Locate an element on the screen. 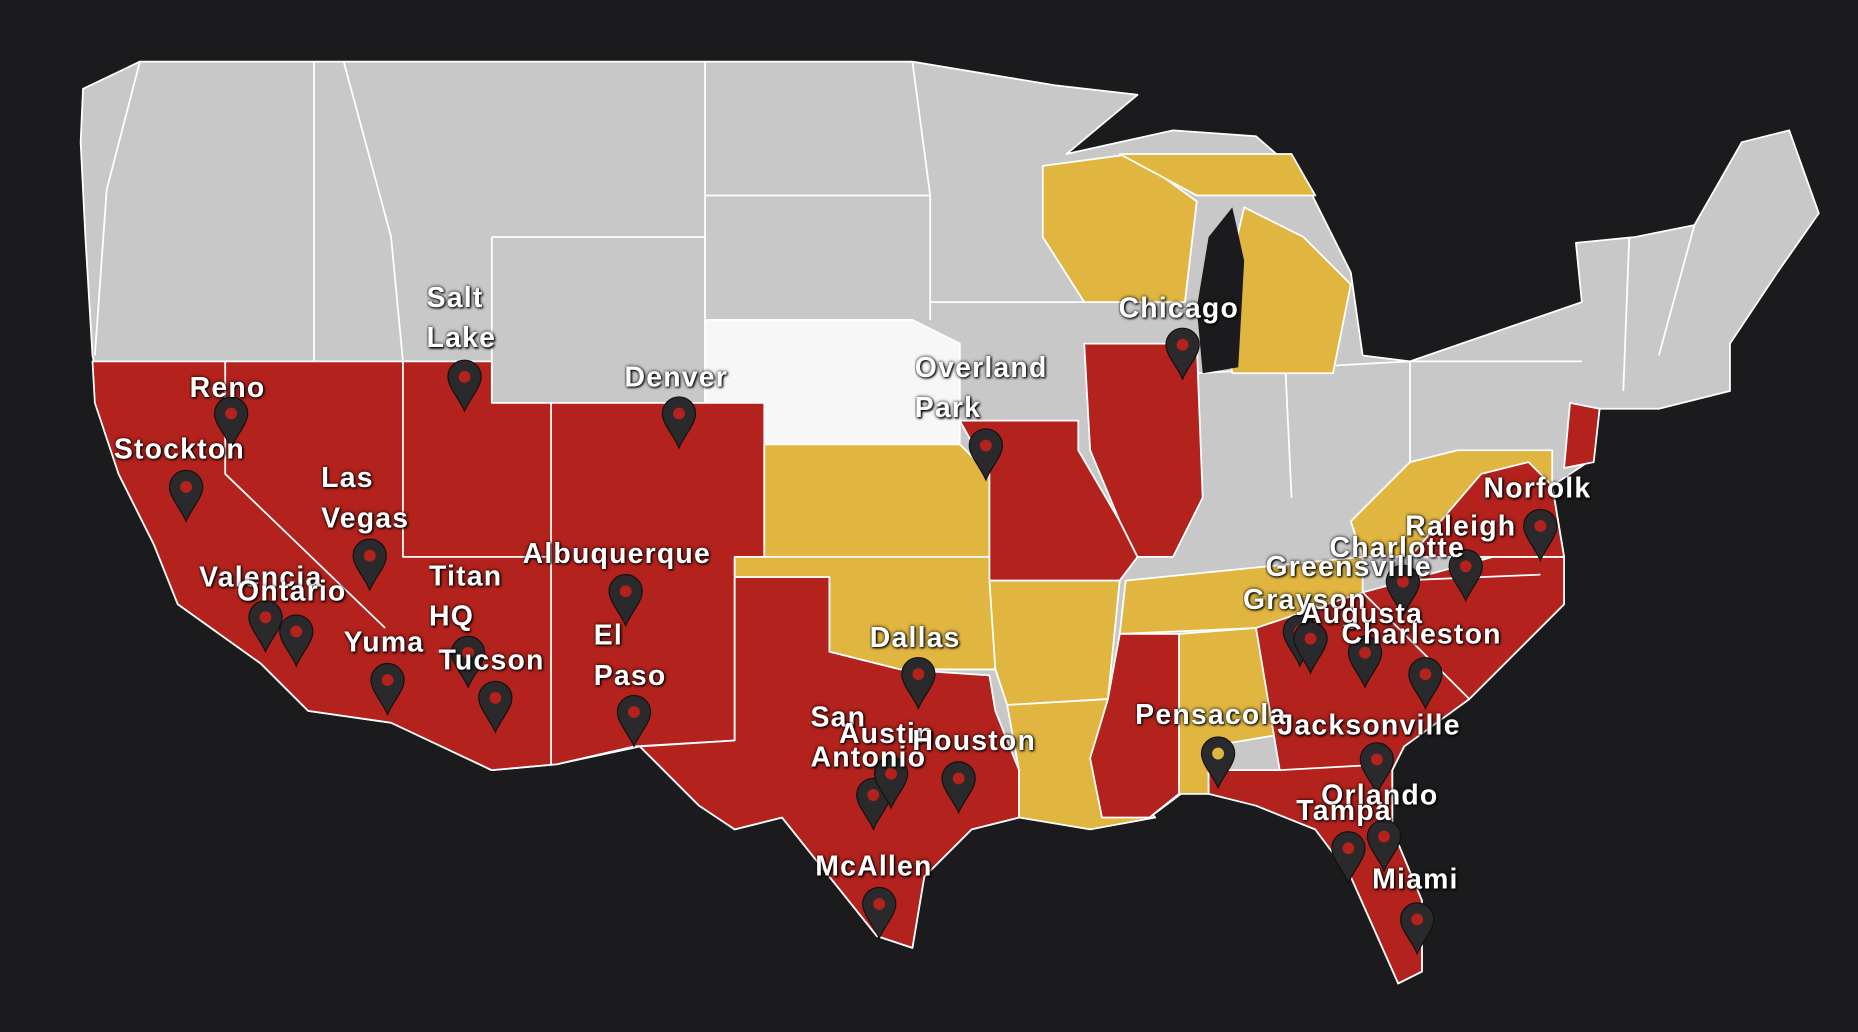  location-label: Raleigh is located at coordinates (1461, 526).